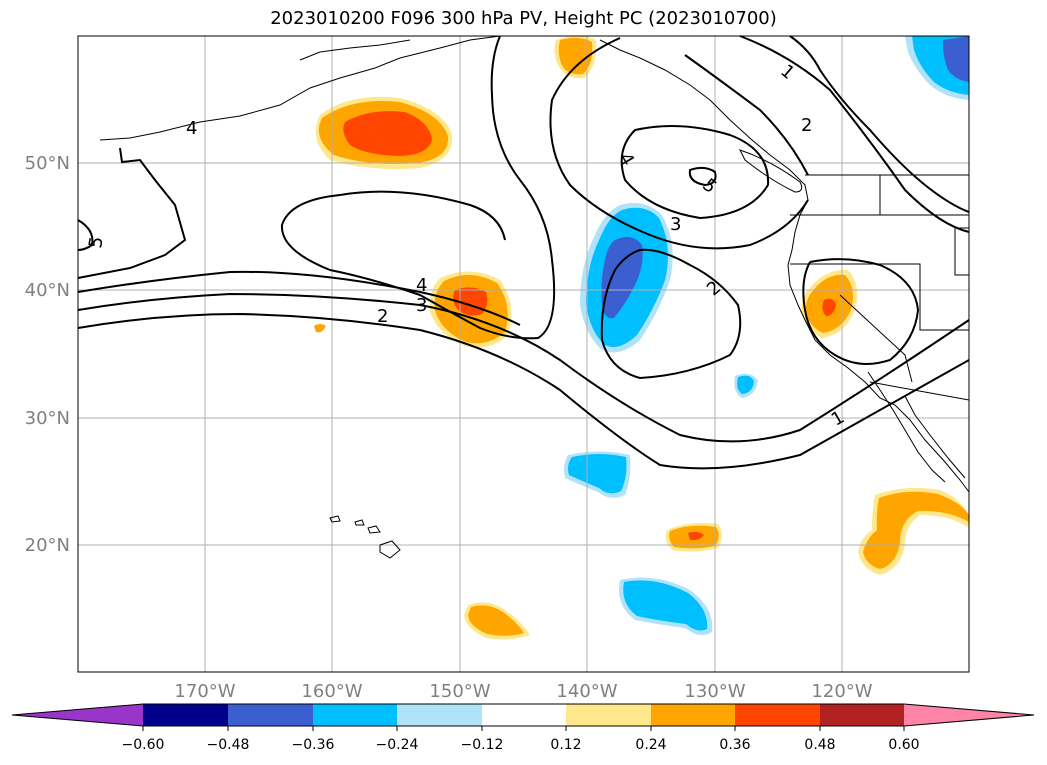  What do you see at coordinates (771, 171) in the screenshot?
I see `vancouver-island` at bounding box center [771, 171].